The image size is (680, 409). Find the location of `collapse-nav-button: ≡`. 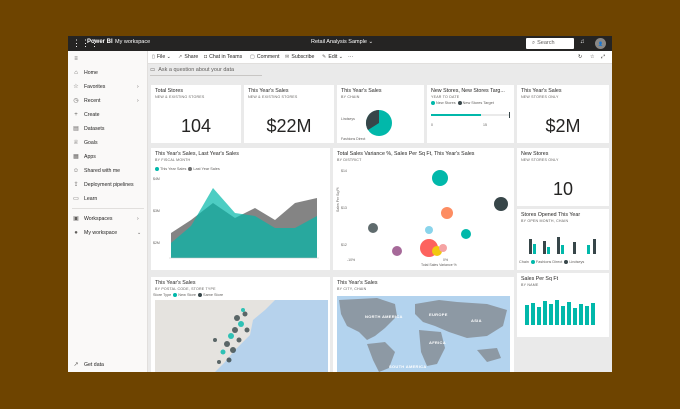

collapse-nav-button: ≡ is located at coordinates (108, 59).